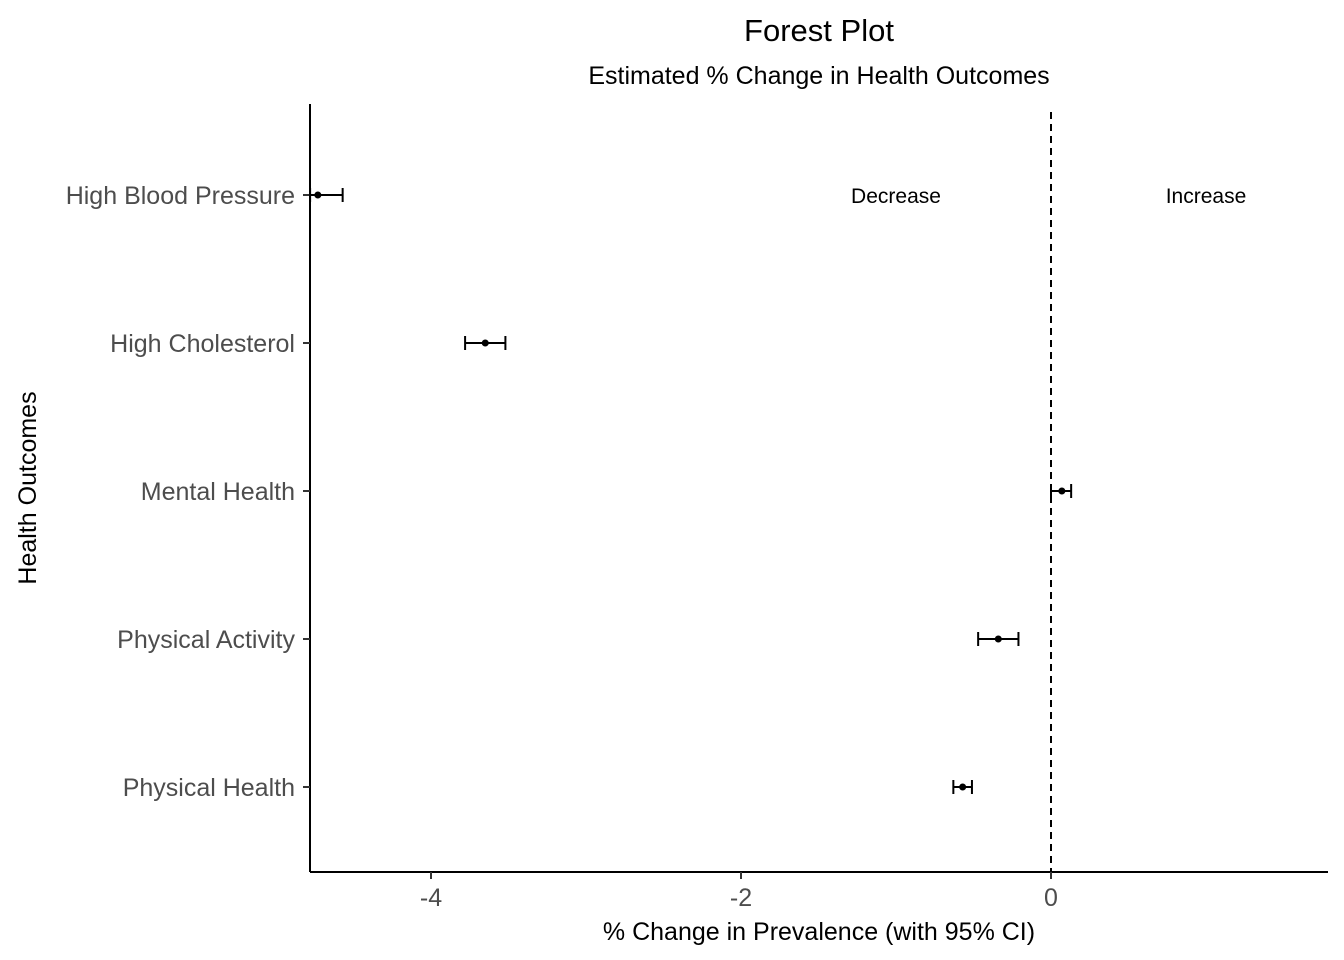  Describe the element at coordinates (180, 196) in the screenshot. I see `y-tick-label: High Blood Pressure` at that location.